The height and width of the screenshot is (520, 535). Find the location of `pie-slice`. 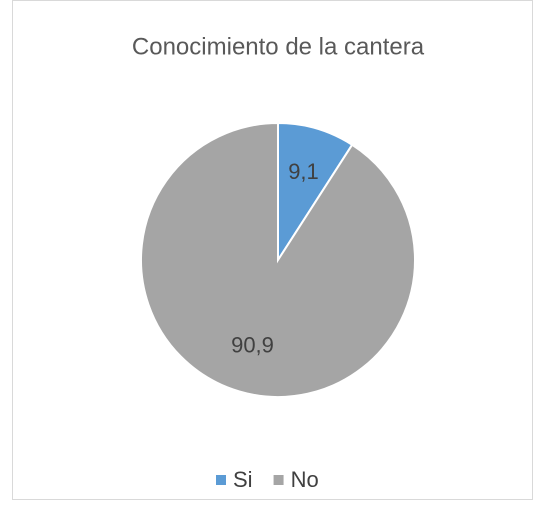

pie-slice is located at coordinates (315, 192).